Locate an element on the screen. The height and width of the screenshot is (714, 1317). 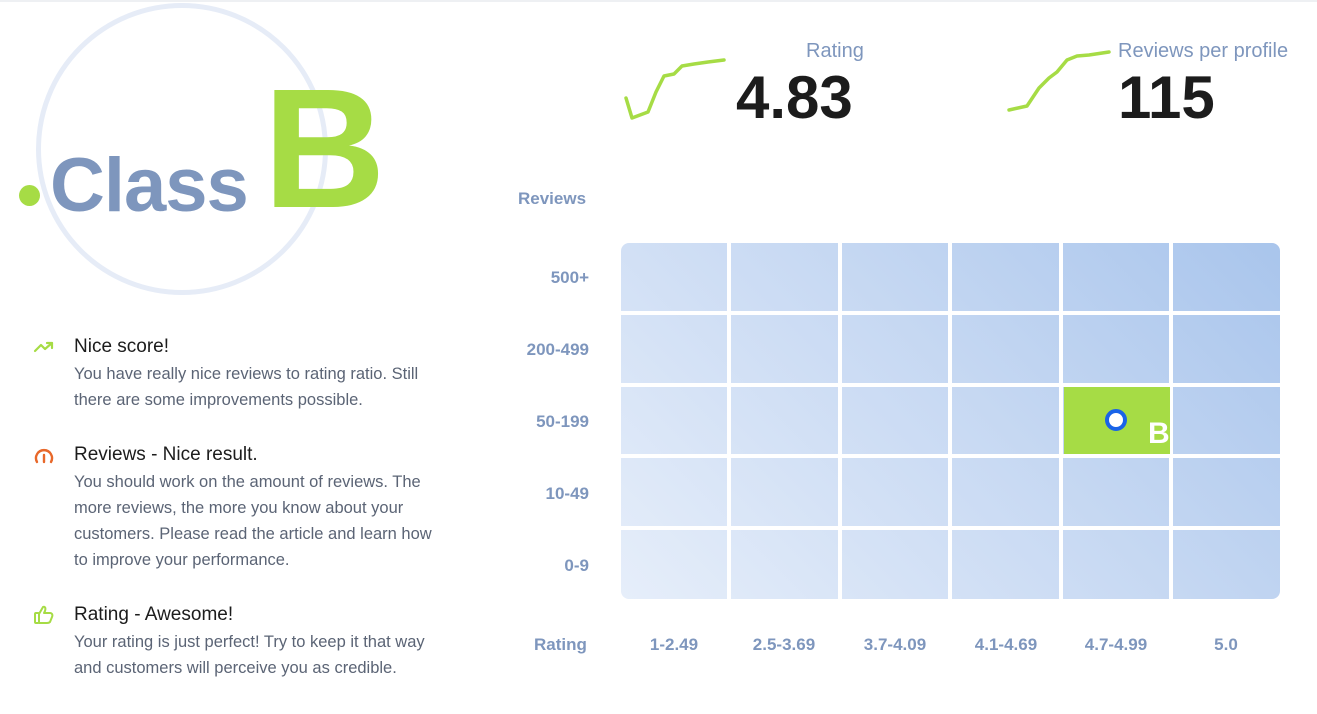
reviews-per-profile-value: 115 is located at coordinates (1166, 97).